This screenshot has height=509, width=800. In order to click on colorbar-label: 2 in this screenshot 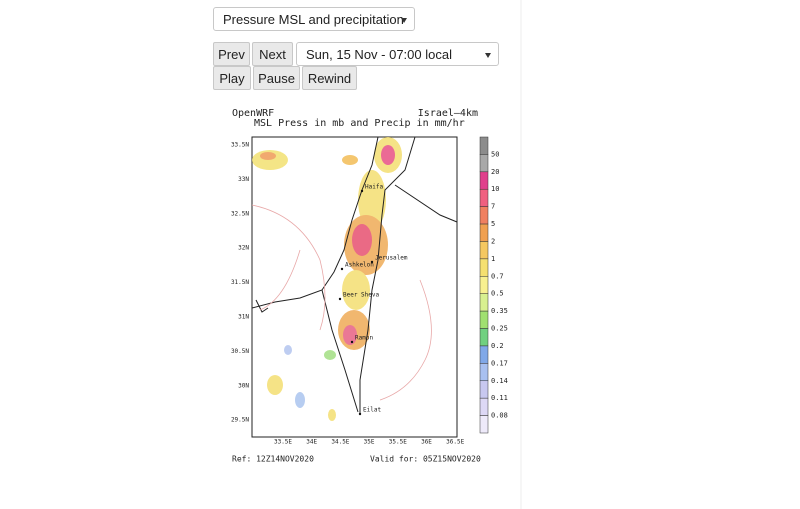, I will do `click(493, 241)`.